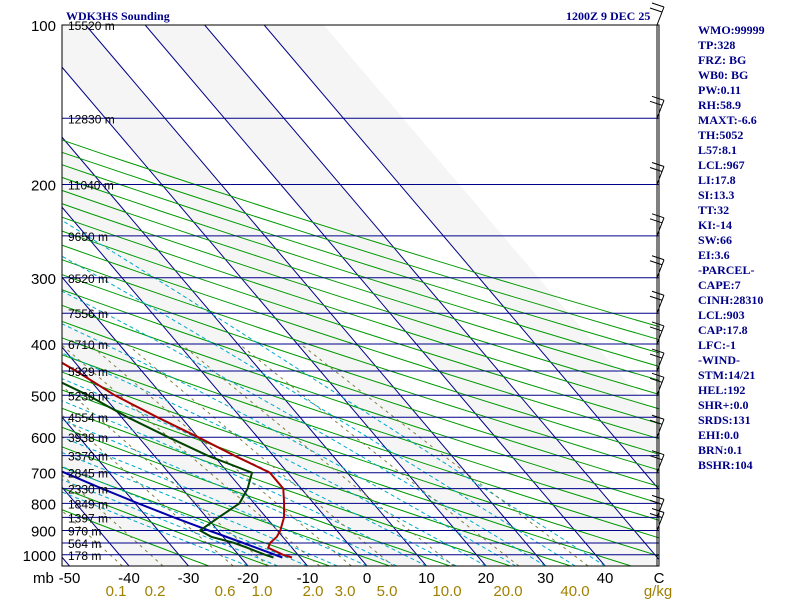 This screenshot has width=800, height=600. What do you see at coordinates (225, 591) in the screenshot?
I see `mixing-ratio-tick-label: 0.6` at bounding box center [225, 591].